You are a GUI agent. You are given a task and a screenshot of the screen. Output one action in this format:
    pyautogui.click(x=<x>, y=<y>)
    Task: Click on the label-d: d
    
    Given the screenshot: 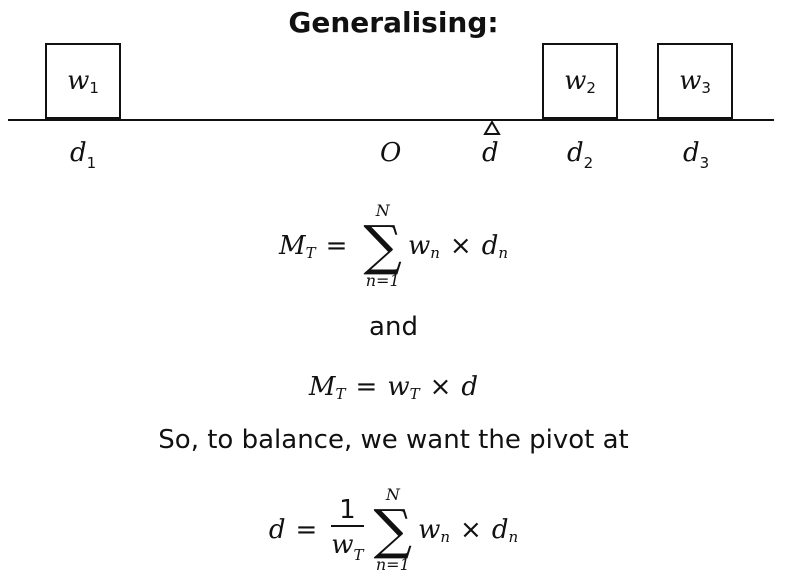 What is the action you would take?
    pyautogui.click(x=490, y=153)
    